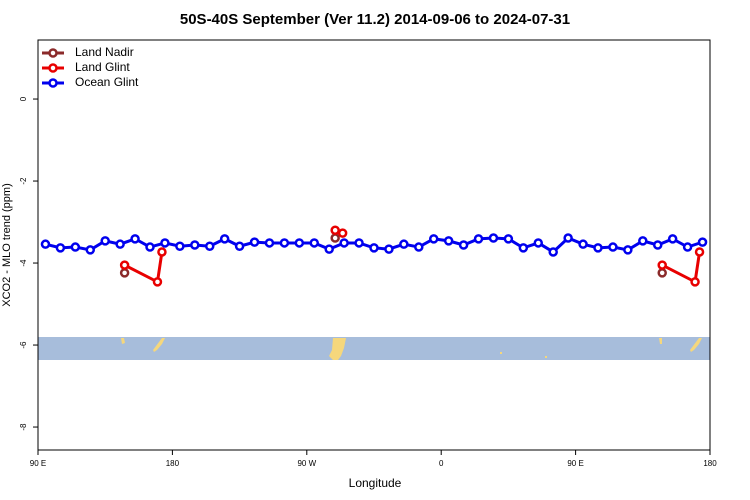  I want to click on x-axis-label: Longitude, so click(375, 483).